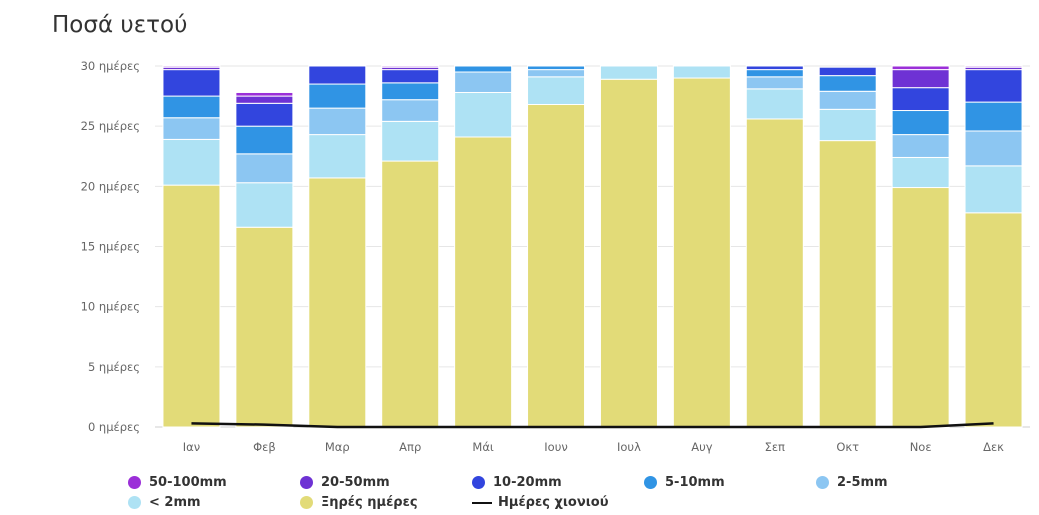 This screenshot has width=1039, height=515. I want to click on x-tick-label: Μαρ, so click(337, 447).